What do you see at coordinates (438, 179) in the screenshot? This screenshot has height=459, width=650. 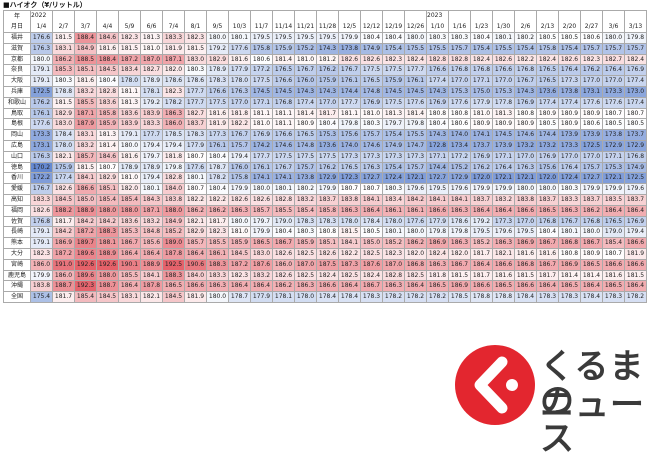 I see `price-cell: 172.7` at bounding box center [438, 179].